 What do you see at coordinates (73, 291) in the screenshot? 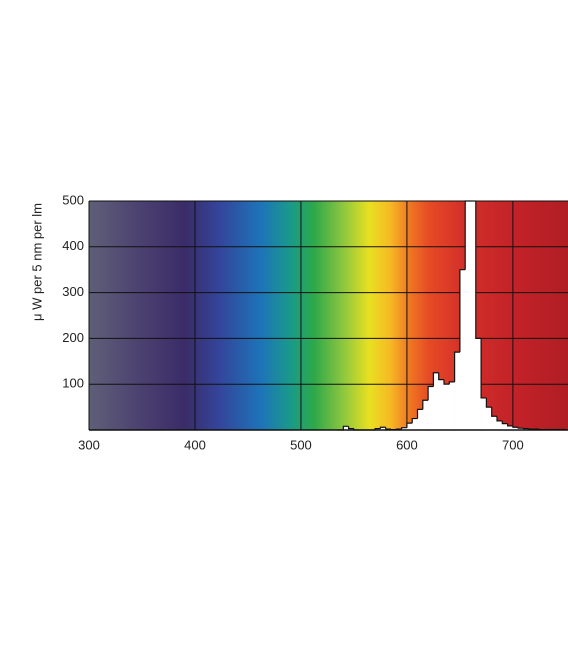
I see `y-tick-label: 300` at bounding box center [73, 291].